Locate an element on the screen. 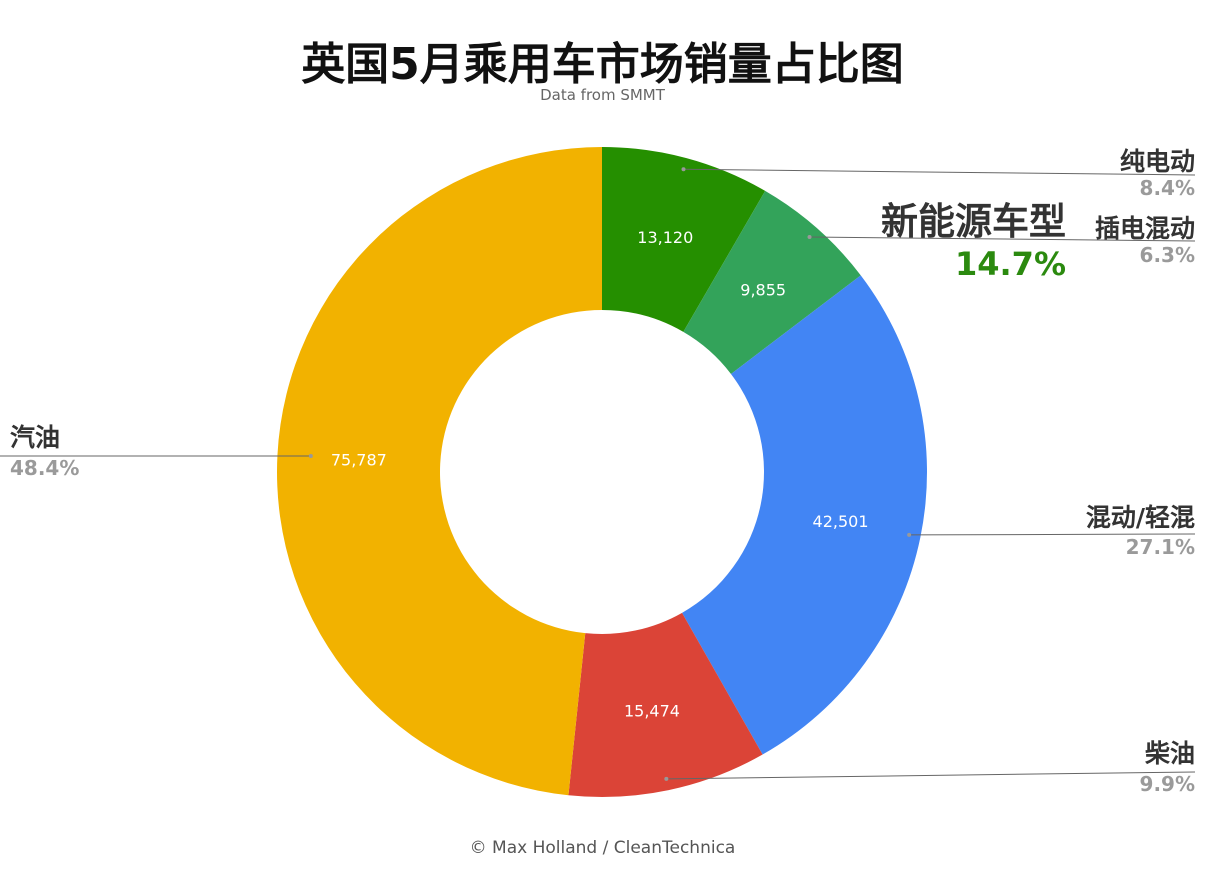 This screenshot has width=1205, height=873. percent-label-2: 27.1% is located at coordinates (1160, 547).